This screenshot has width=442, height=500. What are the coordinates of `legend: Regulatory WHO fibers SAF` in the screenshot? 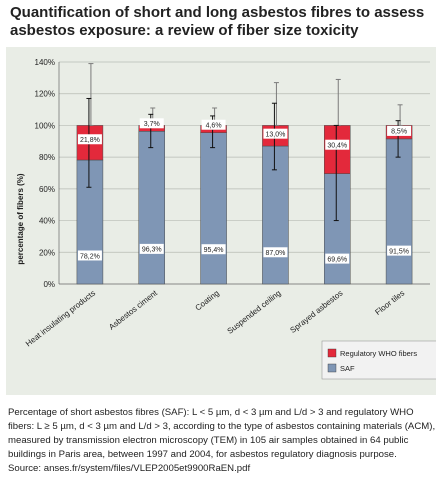 It's located at (378, 360).